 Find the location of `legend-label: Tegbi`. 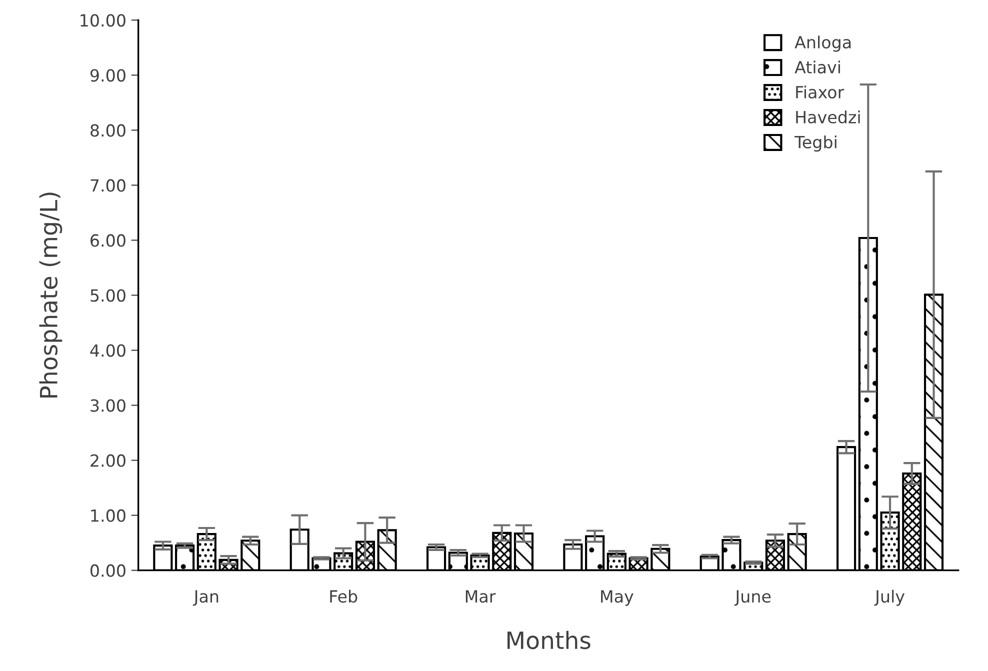

legend-label: Tegbi is located at coordinates (815, 143).